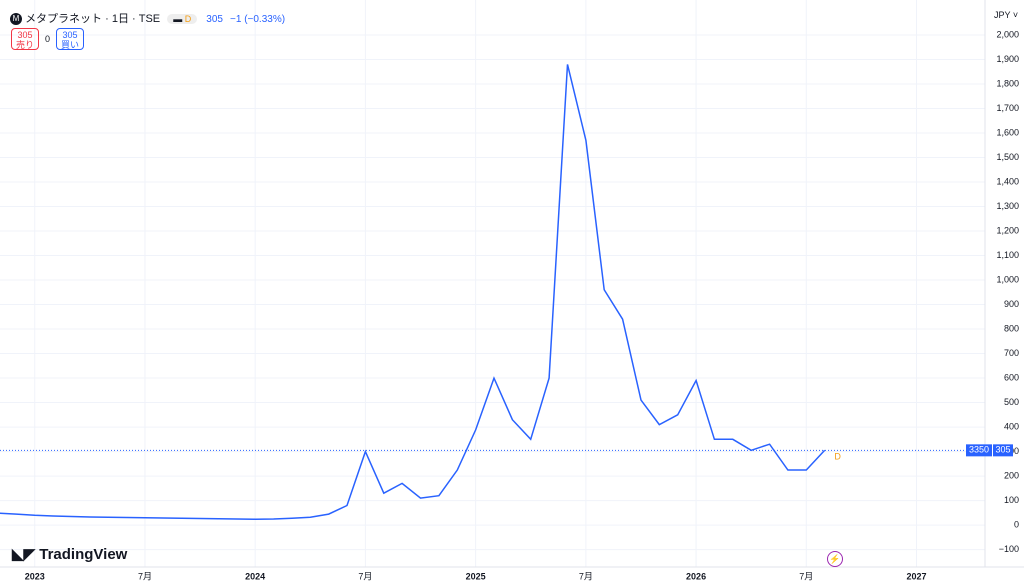 The height and width of the screenshot is (584, 1024). I want to click on event-icon: ⚡, so click(835, 559).